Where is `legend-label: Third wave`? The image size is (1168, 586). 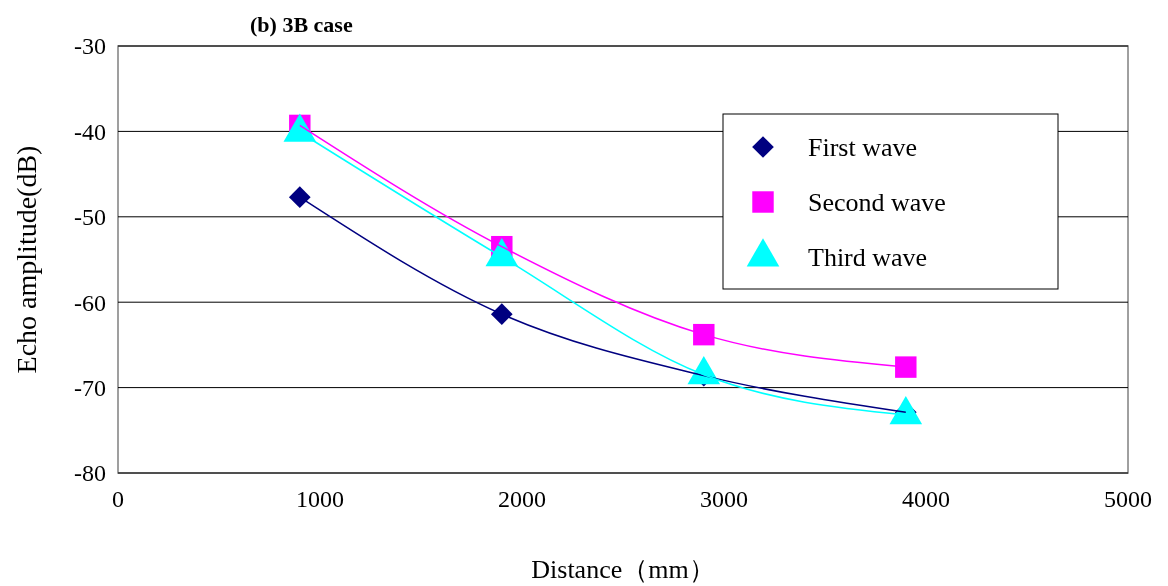
legend-label: Third wave is located at coordinates (868, 258).